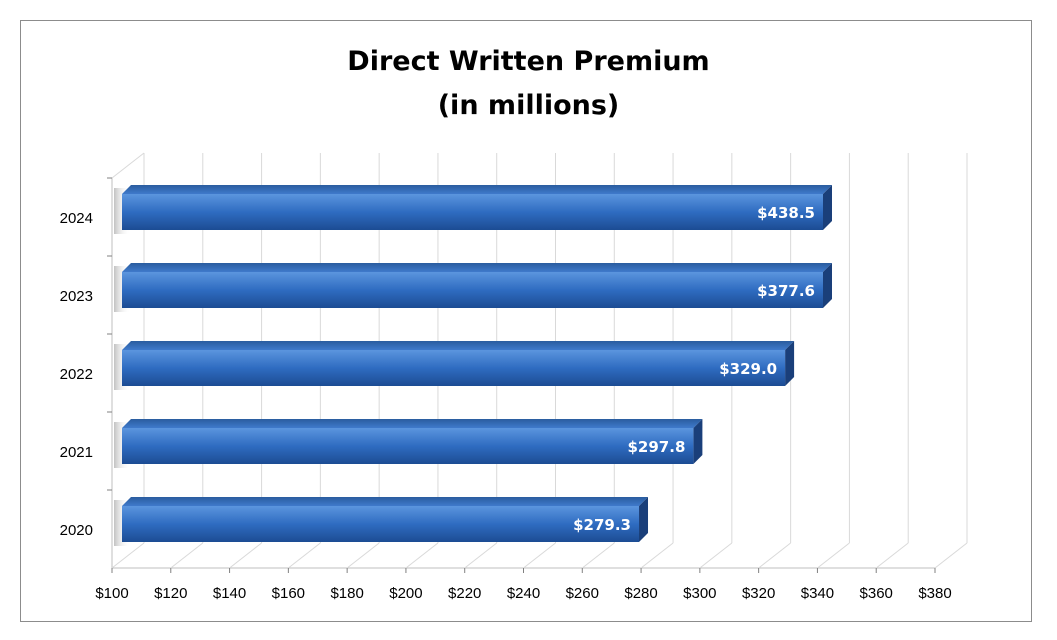  I want to click on x-tick-label: $180, so click(346, 593).